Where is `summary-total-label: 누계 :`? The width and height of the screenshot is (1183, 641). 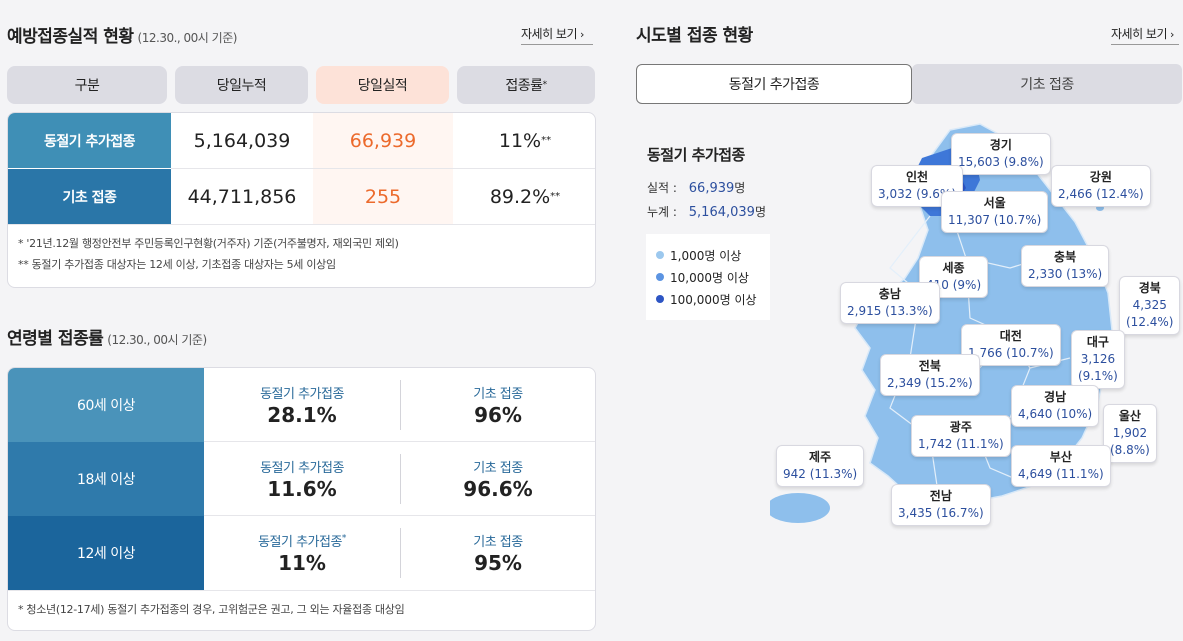 summary-total-label: 누계 : is located at coordinates (662, 212).